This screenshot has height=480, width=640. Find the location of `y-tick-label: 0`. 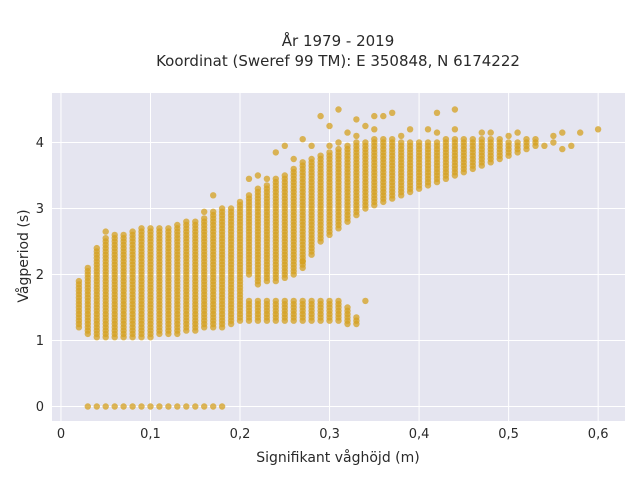

y-tick-label: 0 is located at coordinates (40, 407).